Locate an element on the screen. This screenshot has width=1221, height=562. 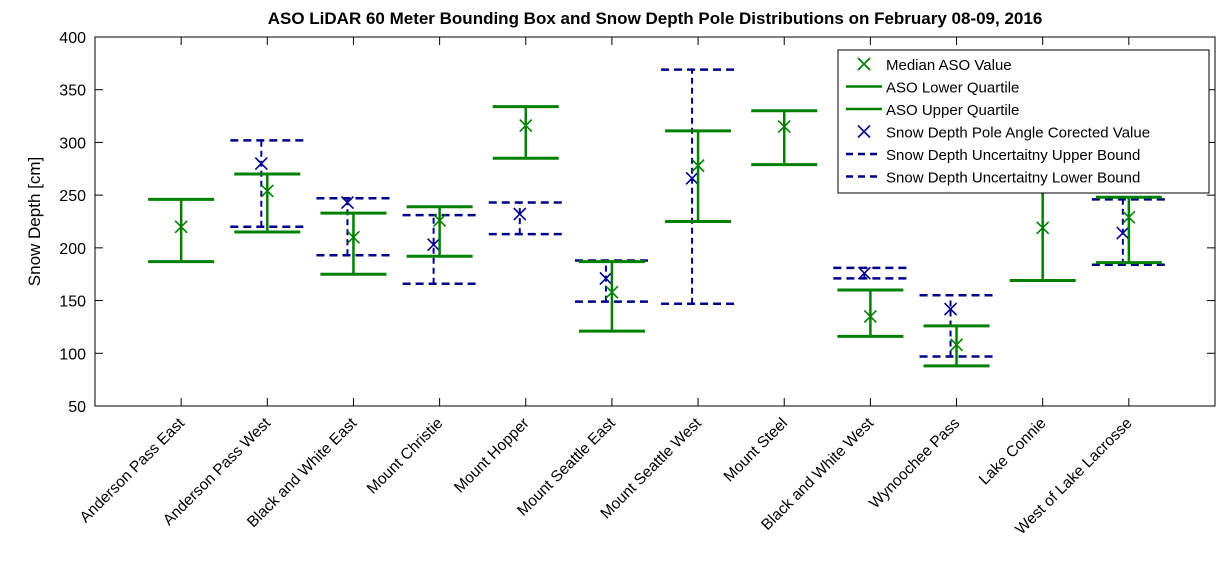
x-tick-label: Mount Christie is located at coordinates (405, 456).